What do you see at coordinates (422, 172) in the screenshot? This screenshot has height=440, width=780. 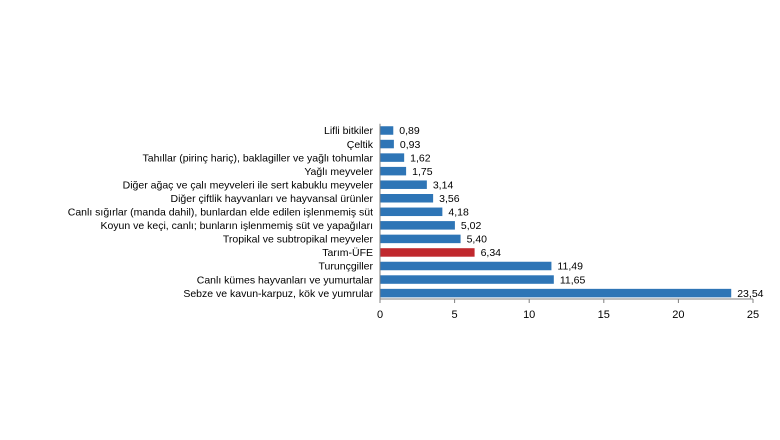 I see `value-label: 1,75` at bounding box center [422, 172].